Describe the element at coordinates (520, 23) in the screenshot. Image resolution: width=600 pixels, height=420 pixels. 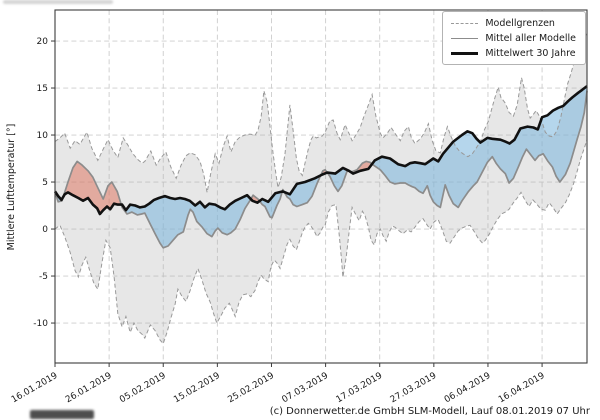
I see `legend-entry-label: Modellgrenzen` at that location.